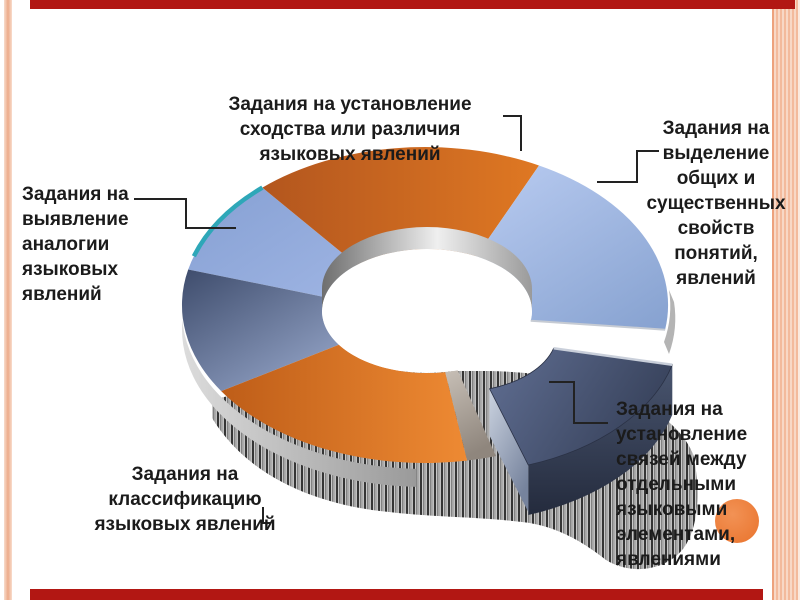 This screenshot has width=800, height=600. I want to click on right-edge-striped-band, so click(786, 300).